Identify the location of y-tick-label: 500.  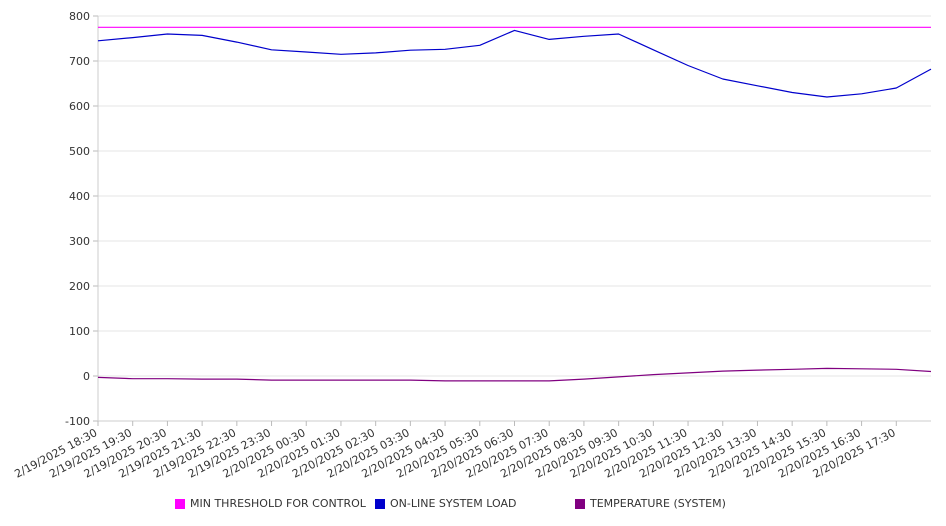
(79, 151).